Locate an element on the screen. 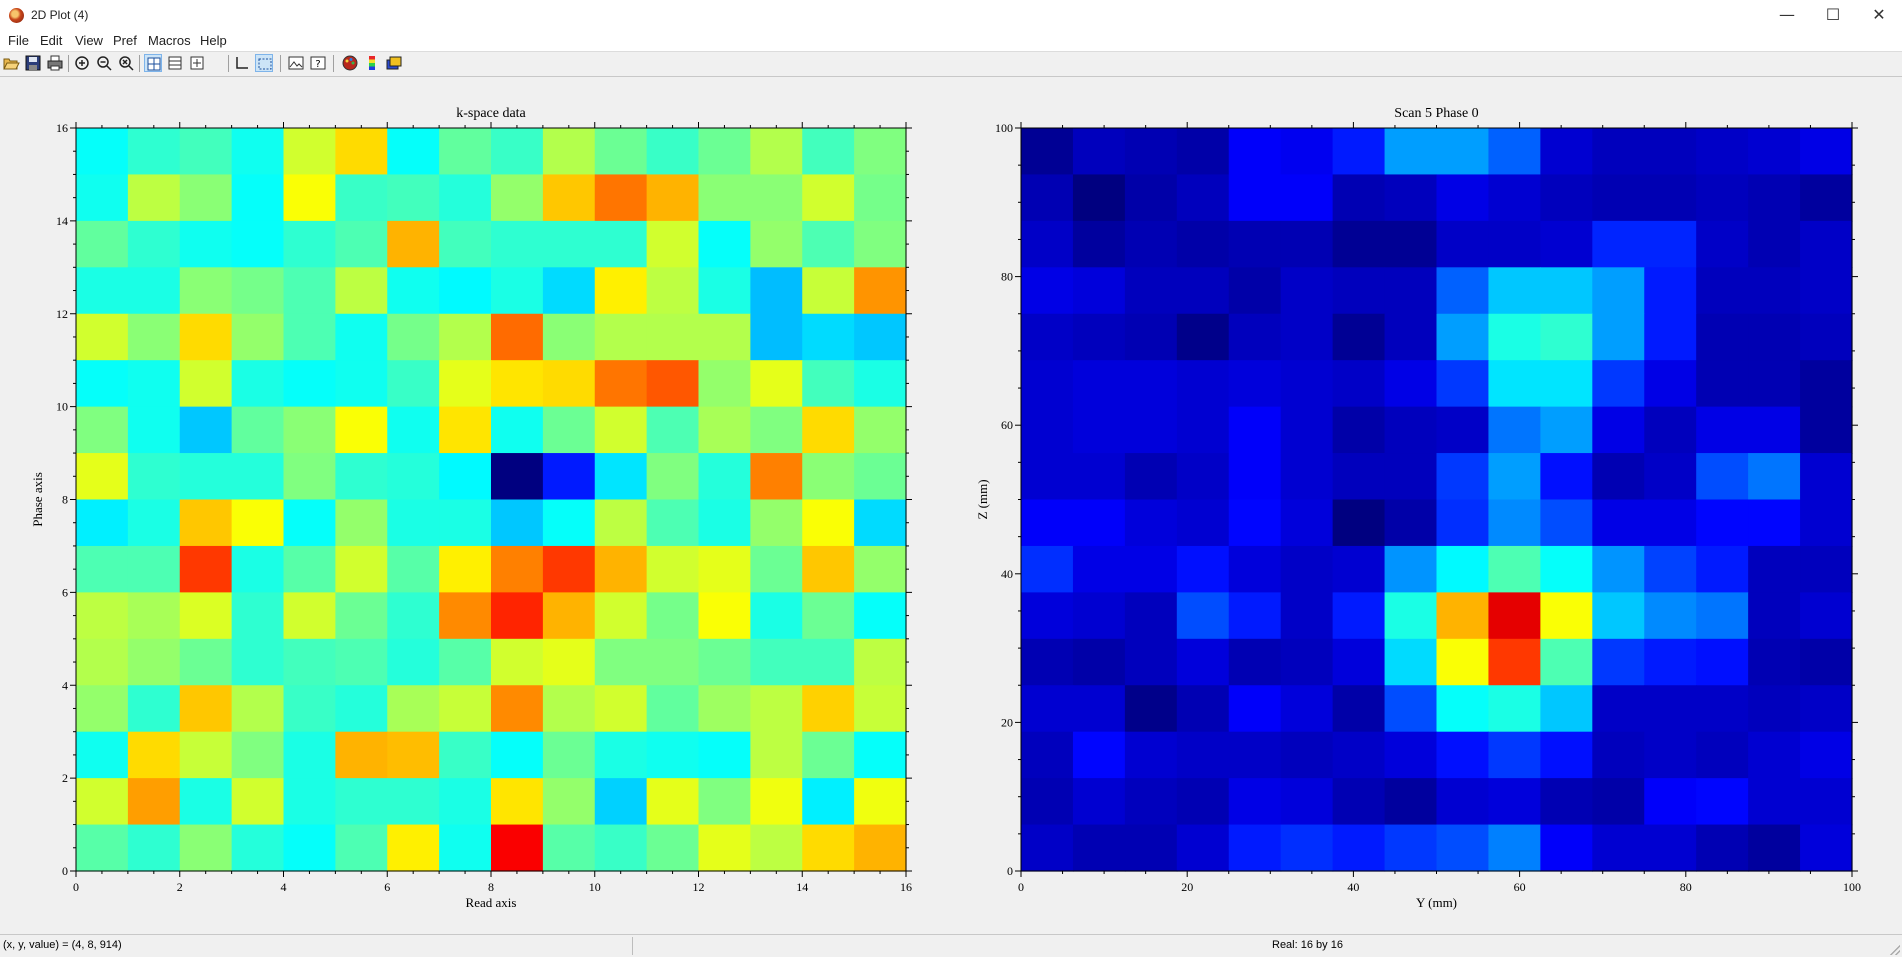  zoom-reset-icon is located at coordinates (126, 63).